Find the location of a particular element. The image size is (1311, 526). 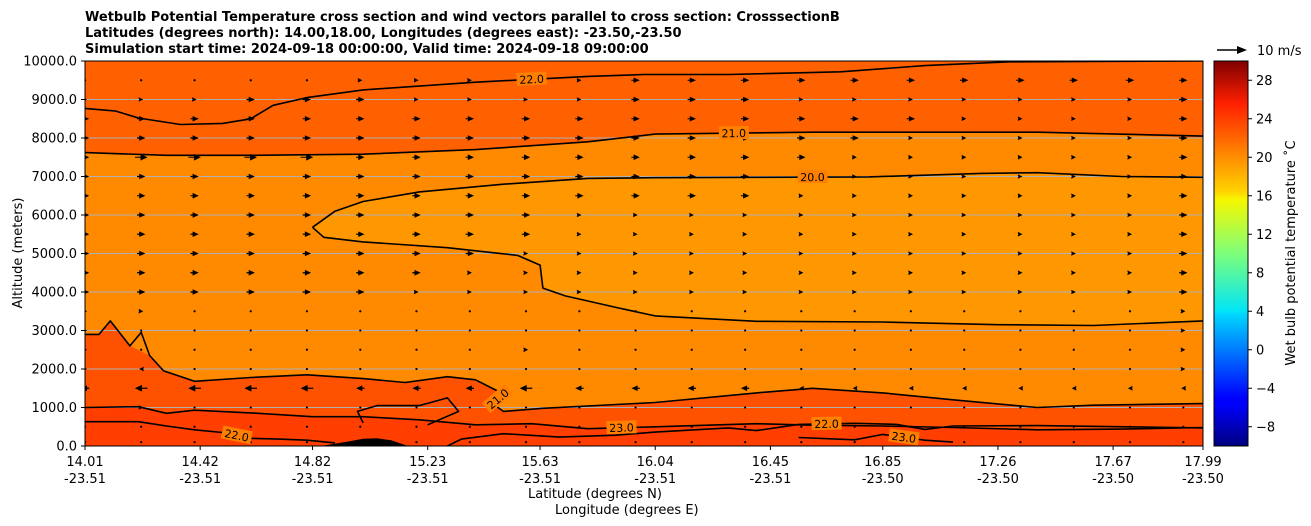

colorbar-tick-label: 8 is located at coordinates (1260, 273).